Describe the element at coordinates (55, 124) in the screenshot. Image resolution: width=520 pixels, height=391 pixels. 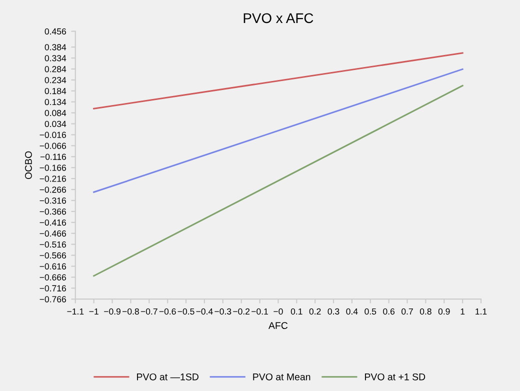
I see `y-tick-label: 0.034` at that location.